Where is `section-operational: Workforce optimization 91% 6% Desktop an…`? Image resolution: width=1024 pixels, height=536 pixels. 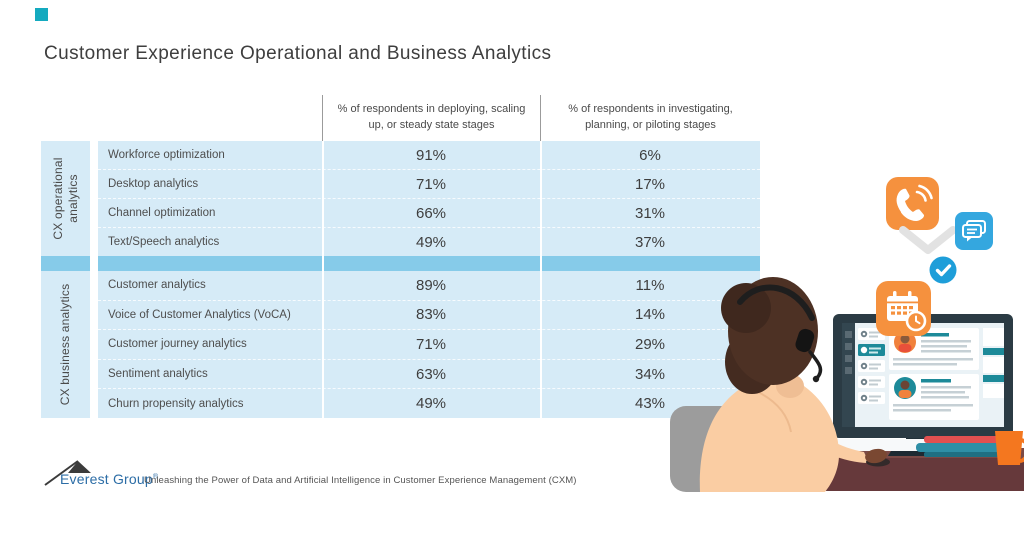 section-operational: Workforce optimization 91% 6% Desktop an… is located at coordinates (429, 198).